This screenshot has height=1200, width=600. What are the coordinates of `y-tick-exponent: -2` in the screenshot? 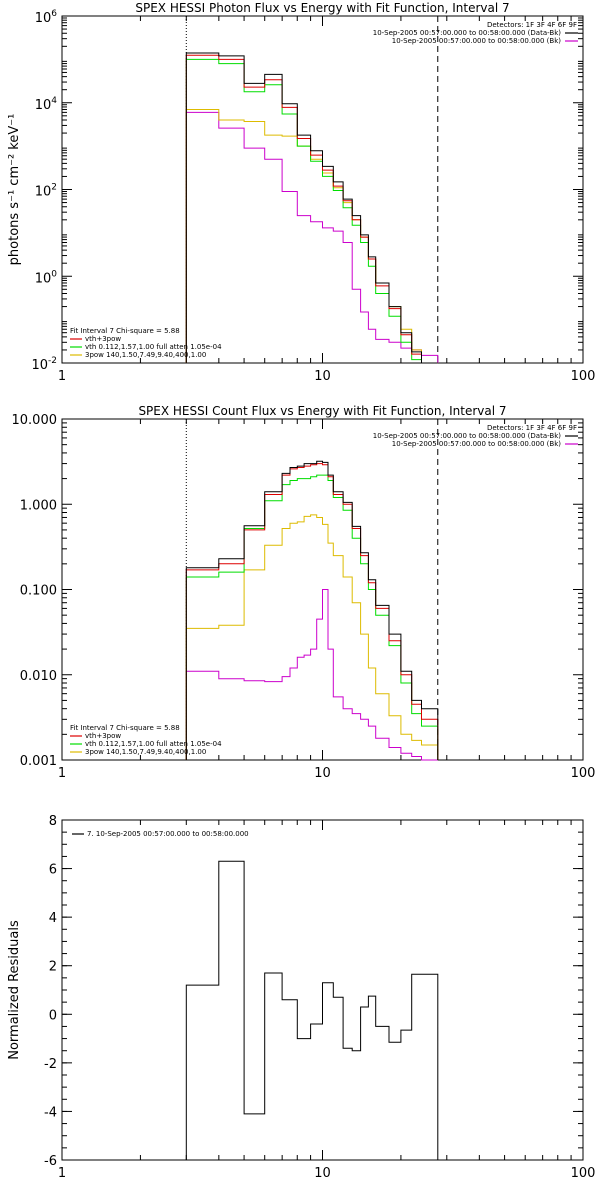 It's located at (52, 361).